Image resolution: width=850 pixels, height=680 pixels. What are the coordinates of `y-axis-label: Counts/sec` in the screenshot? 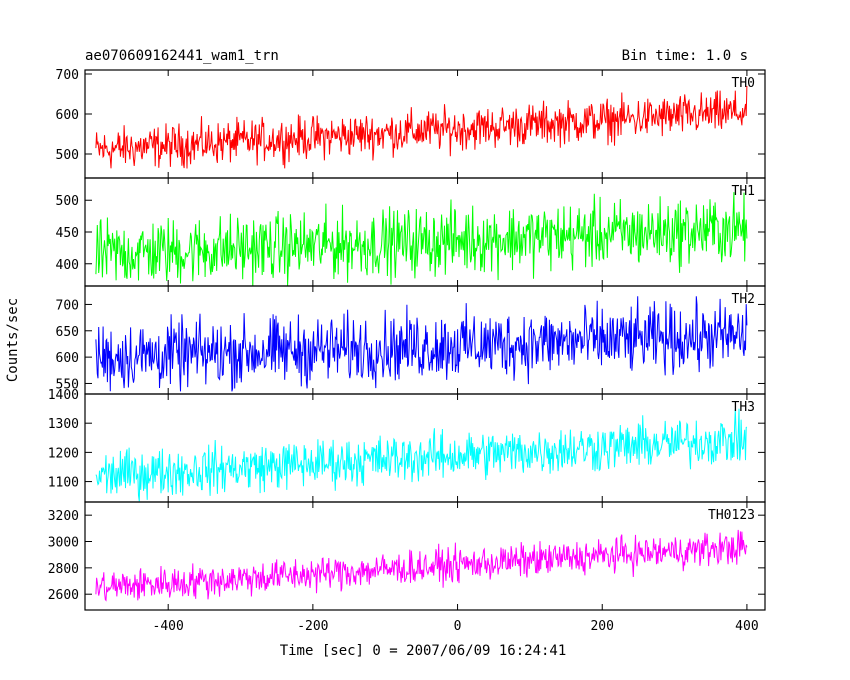 It's located at (13, 340).